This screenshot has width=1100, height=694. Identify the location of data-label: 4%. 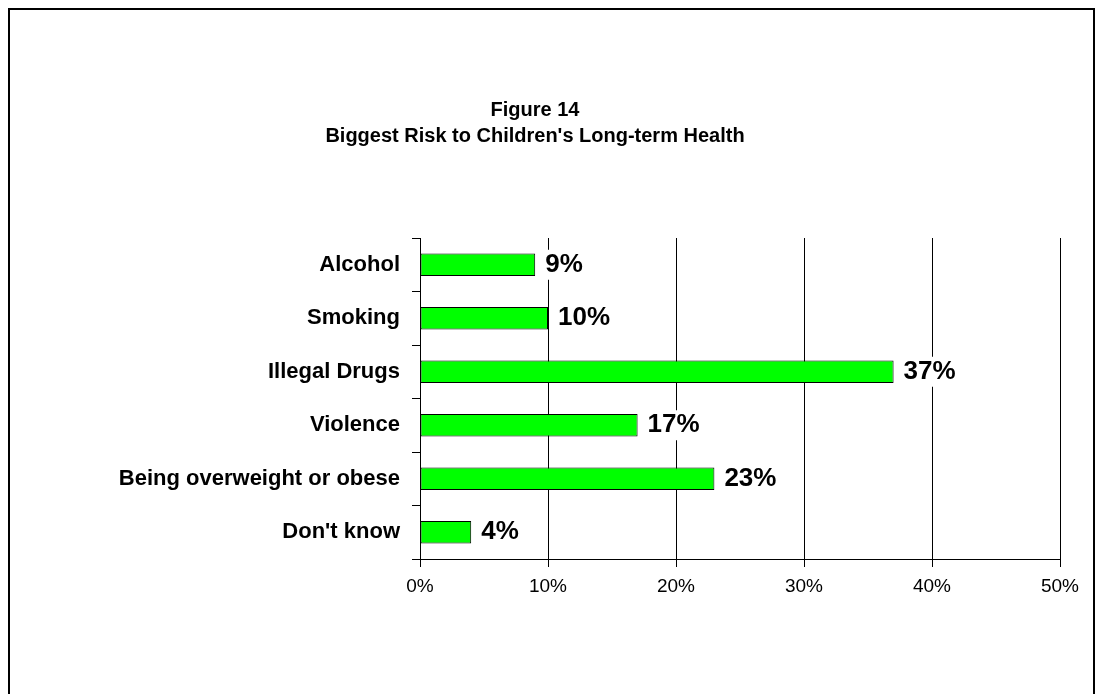
(500, 530).